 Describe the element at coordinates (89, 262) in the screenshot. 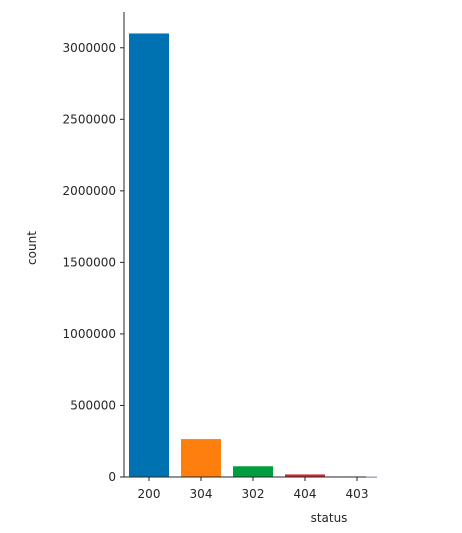

I see `y-tick-label-1500000: 1500000` at that location.